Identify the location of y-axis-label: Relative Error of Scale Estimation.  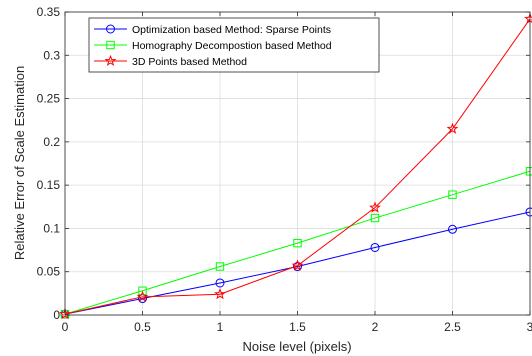
(19, 163).